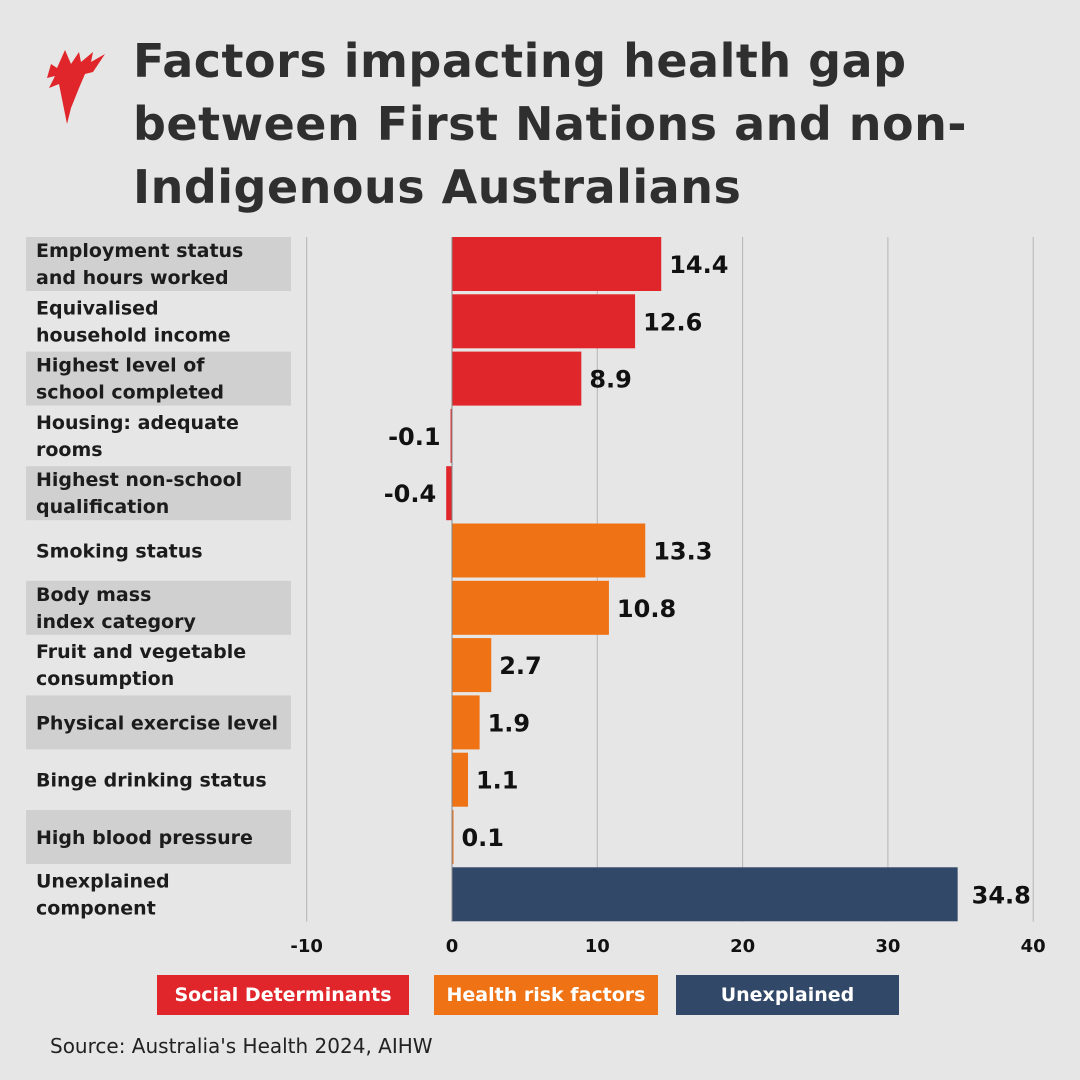 The height and width of the screenshot is (1080, 1080). Describe the element at coordinates (1033, 946) in the screenshot. I see `x-tick-label: 40` at that location.